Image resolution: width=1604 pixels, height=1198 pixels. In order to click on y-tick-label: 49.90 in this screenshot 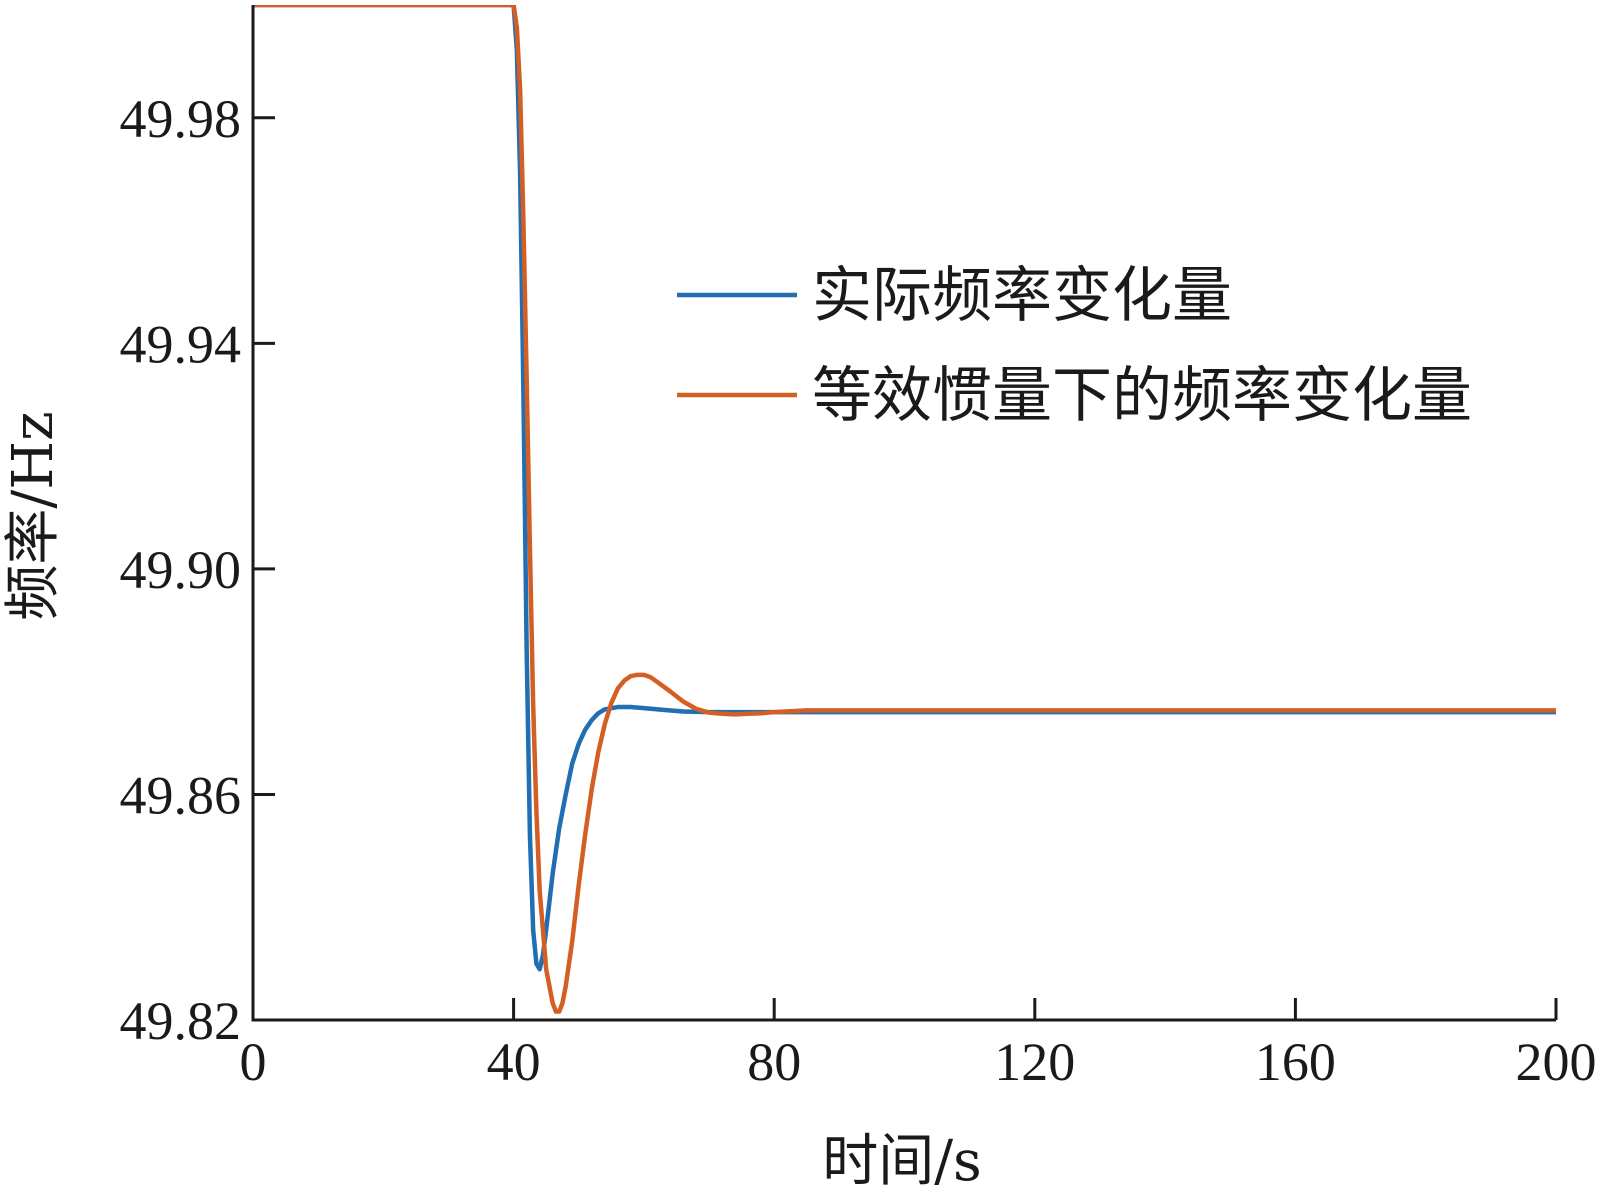, I will do `click(181, 570)`.